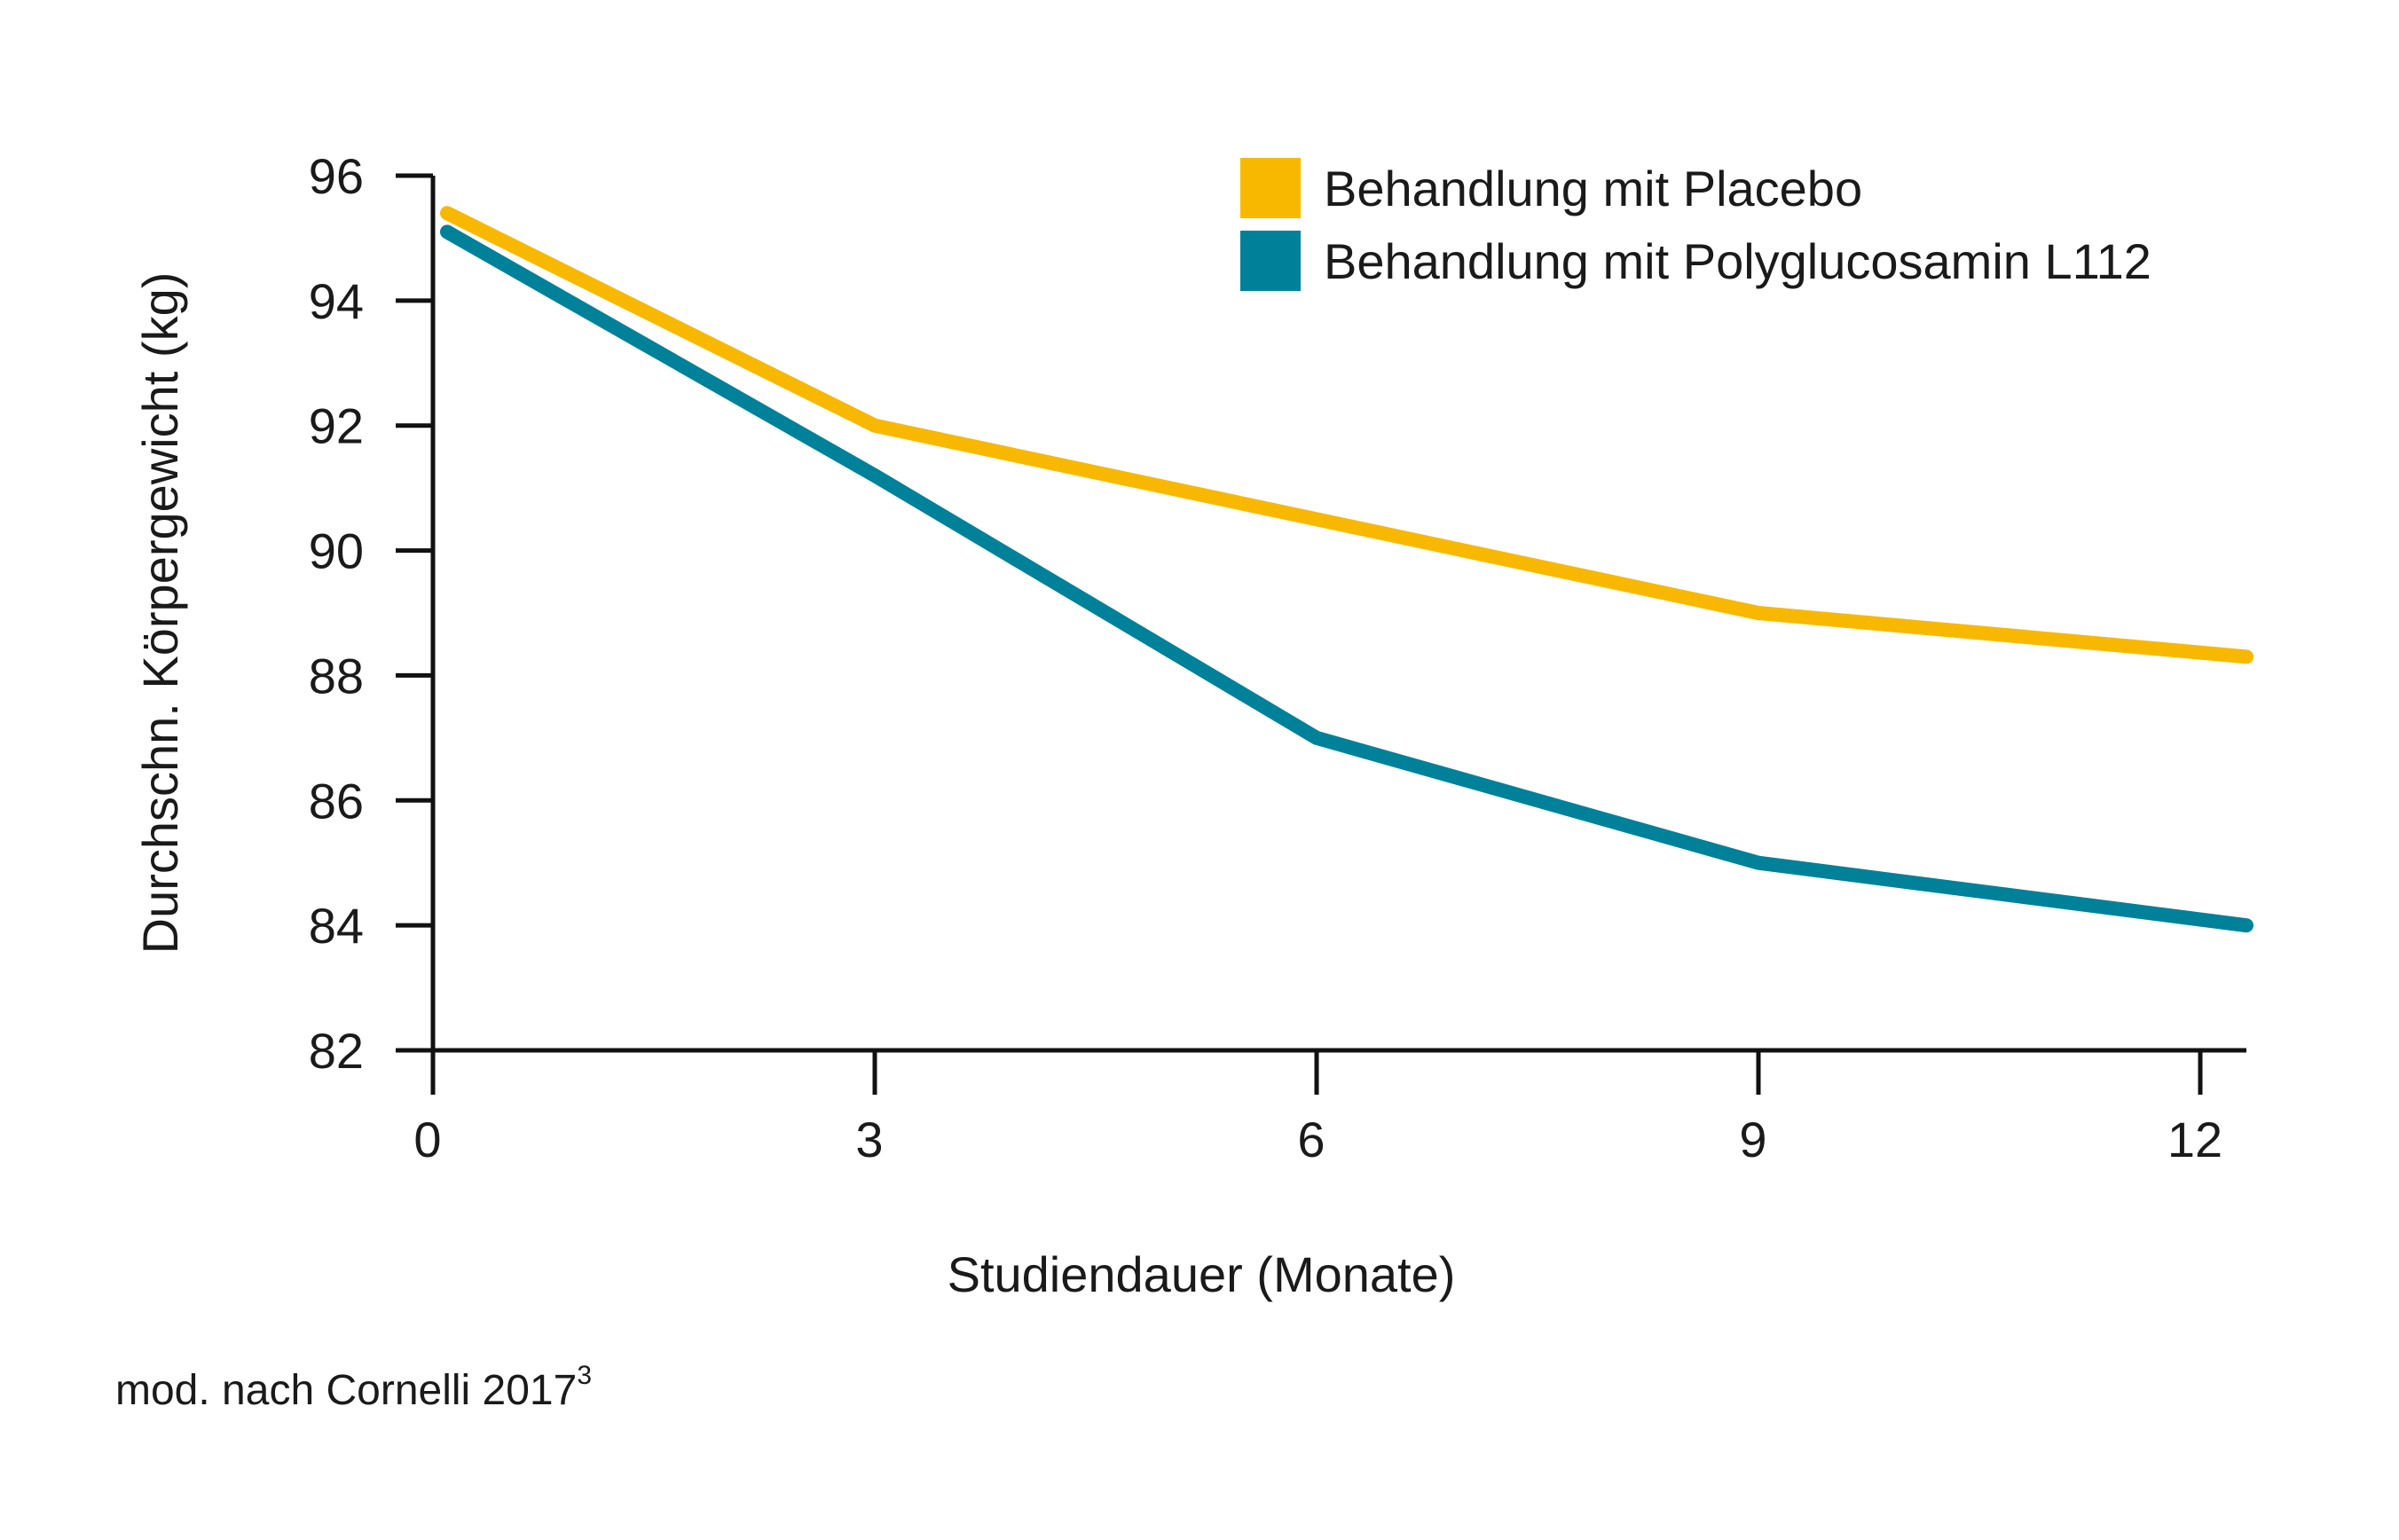 This screenshot has height=1540, width=2399. Describe the element at coordinates (336, 675) in the screenshot. I see `y-tick-label: 88` at that location.